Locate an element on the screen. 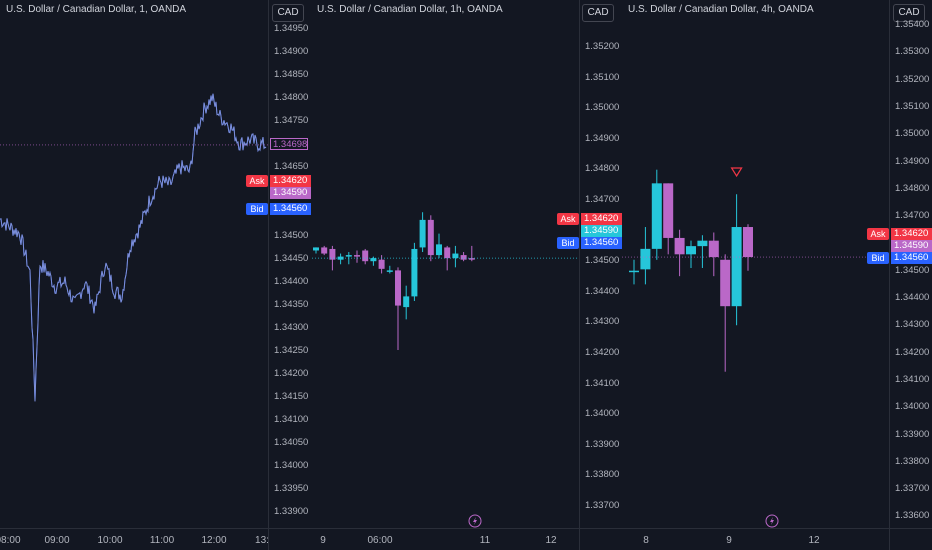 The image size is (932, 550). price-tick-label: 1.34650 is located at coordinates (291, 166).